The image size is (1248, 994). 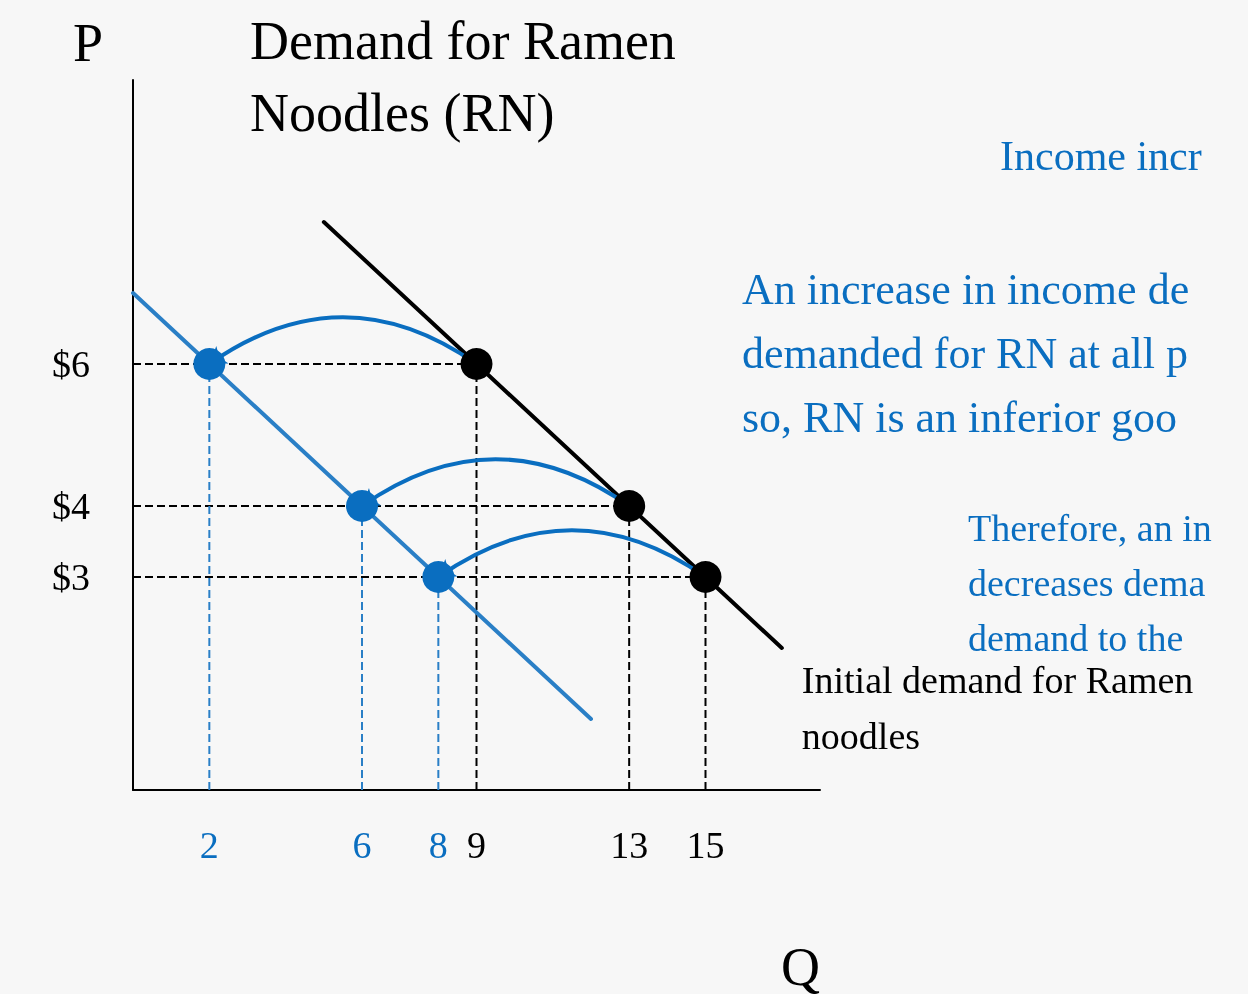 What do you see at coordinates (1101, 156) in the screenshot?
I see `text: Income incr` at bounding box center [1101, 156].